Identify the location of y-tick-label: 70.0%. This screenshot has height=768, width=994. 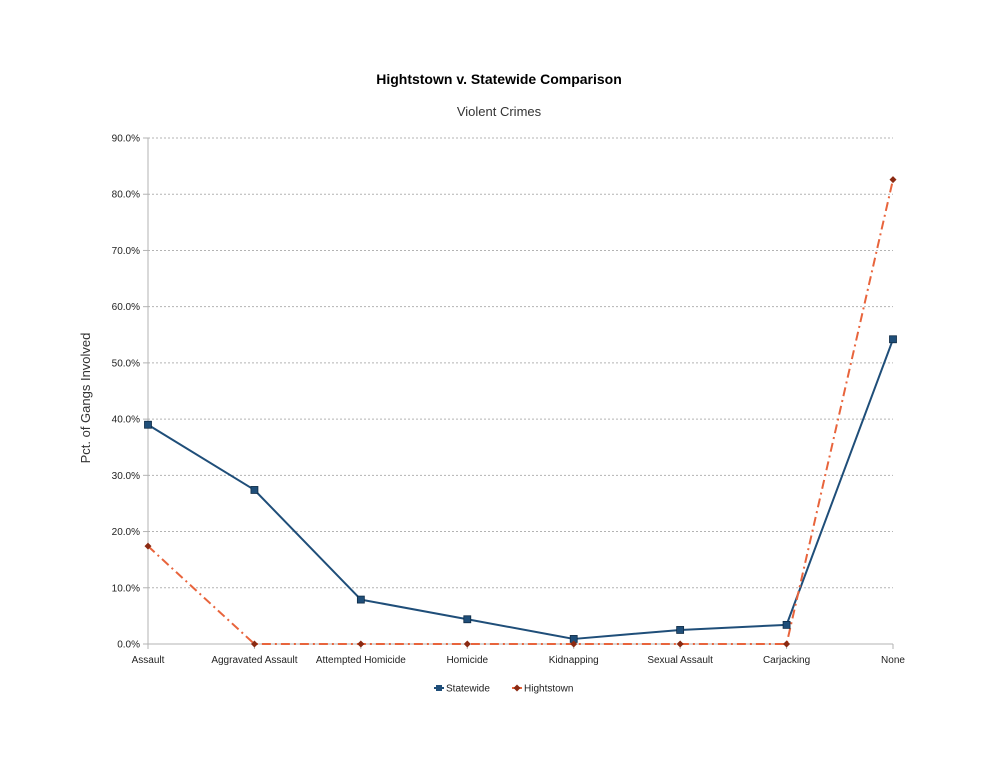
(126, 251).